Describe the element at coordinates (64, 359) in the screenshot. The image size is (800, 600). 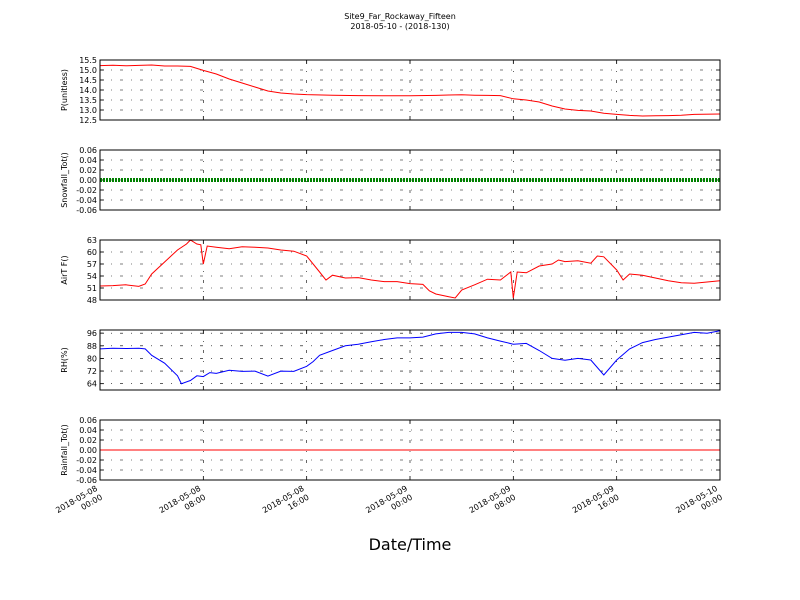
I see `y-axis-label: RH(%)` at that location.